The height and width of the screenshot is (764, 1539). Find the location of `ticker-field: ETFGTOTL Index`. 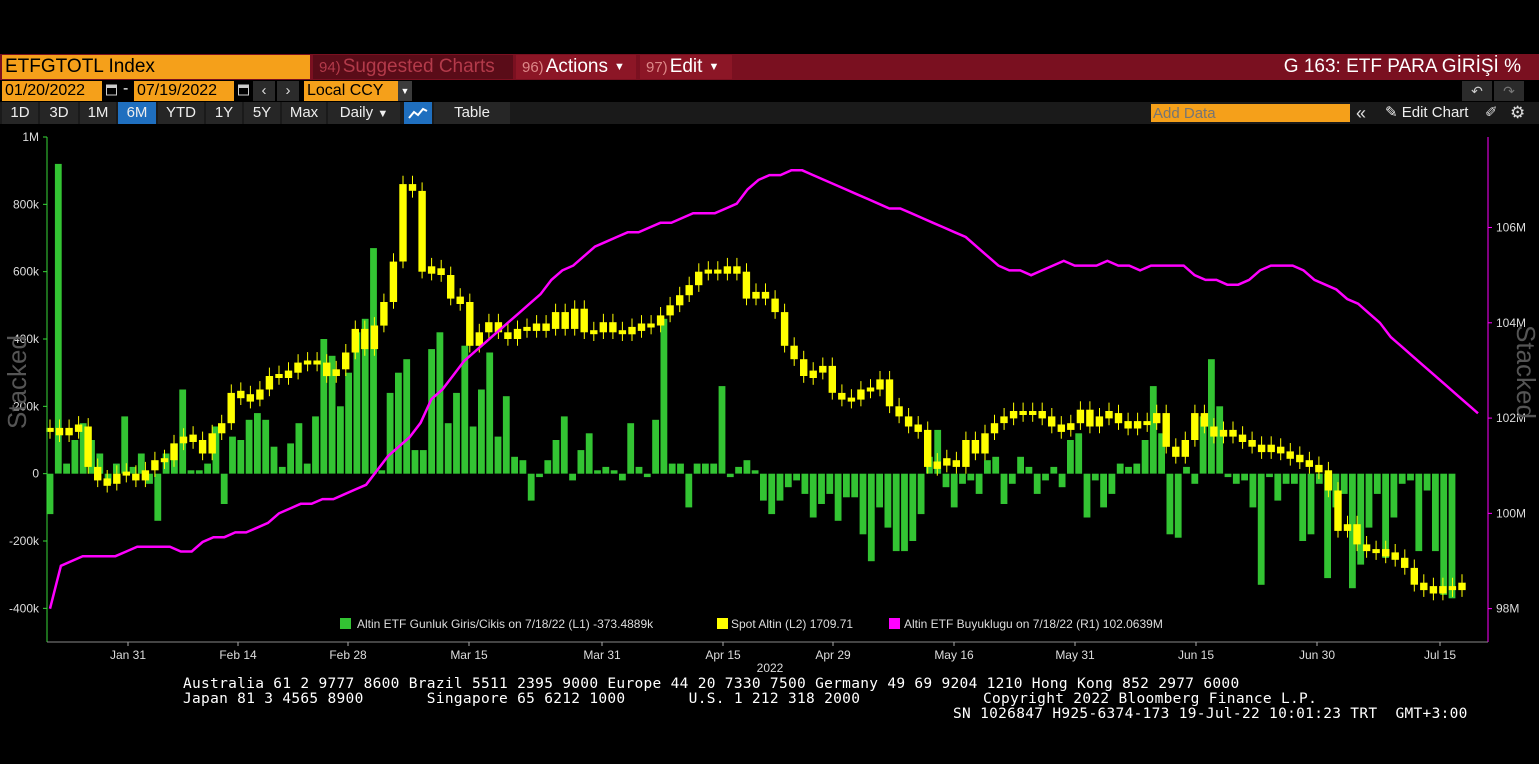

ticker-field: ETFGTOTL Index is located at coordinates (156, 67).